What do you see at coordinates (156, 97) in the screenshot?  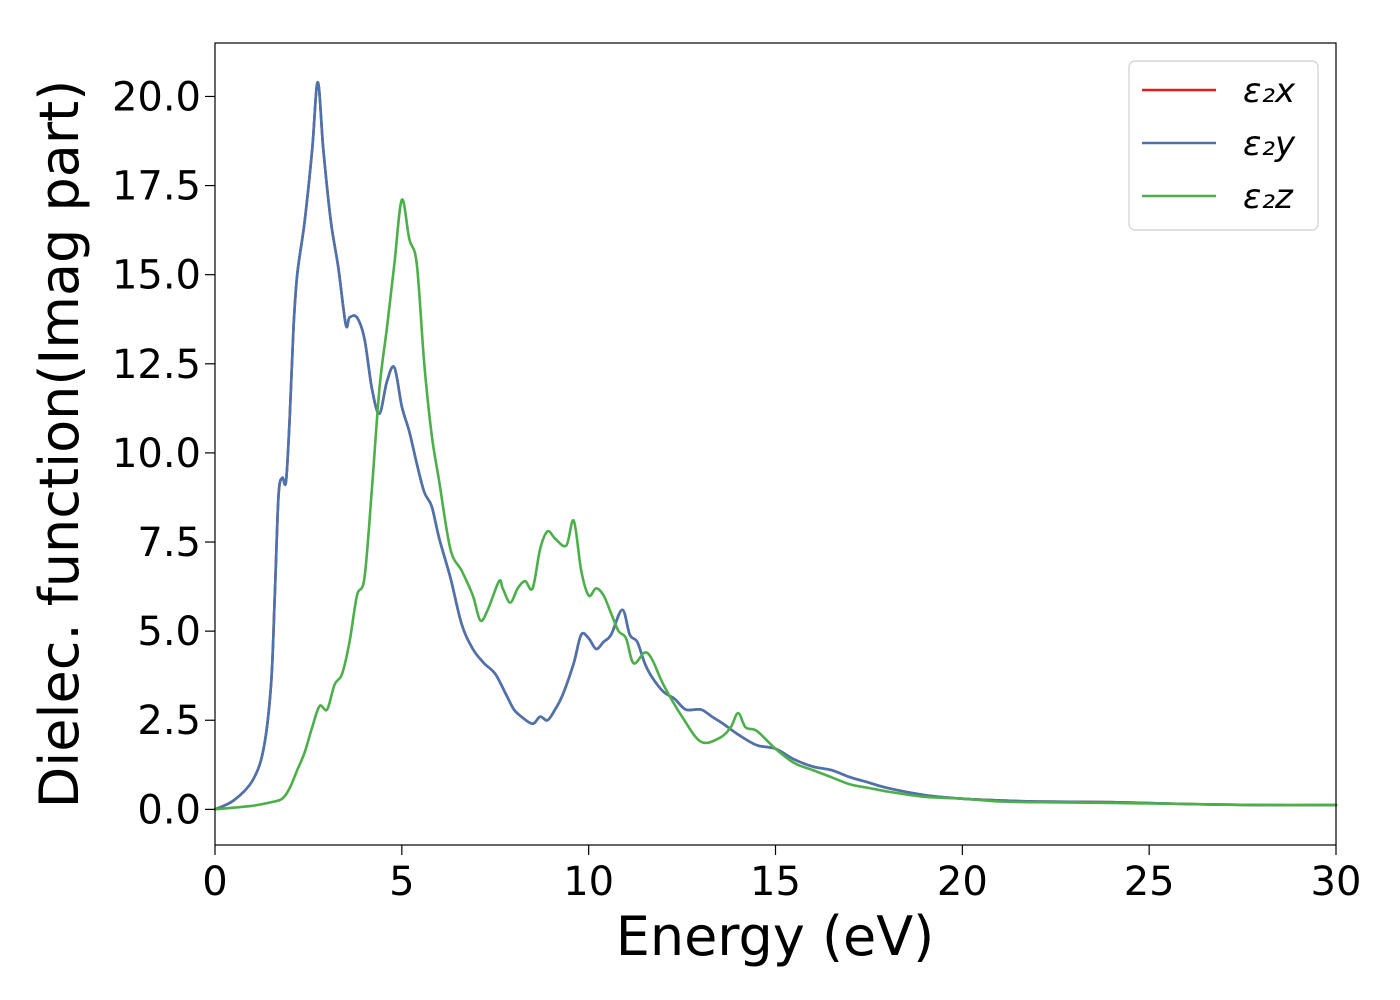 I see `y-tick-label: 20.0` at bounding box center [156, 97].